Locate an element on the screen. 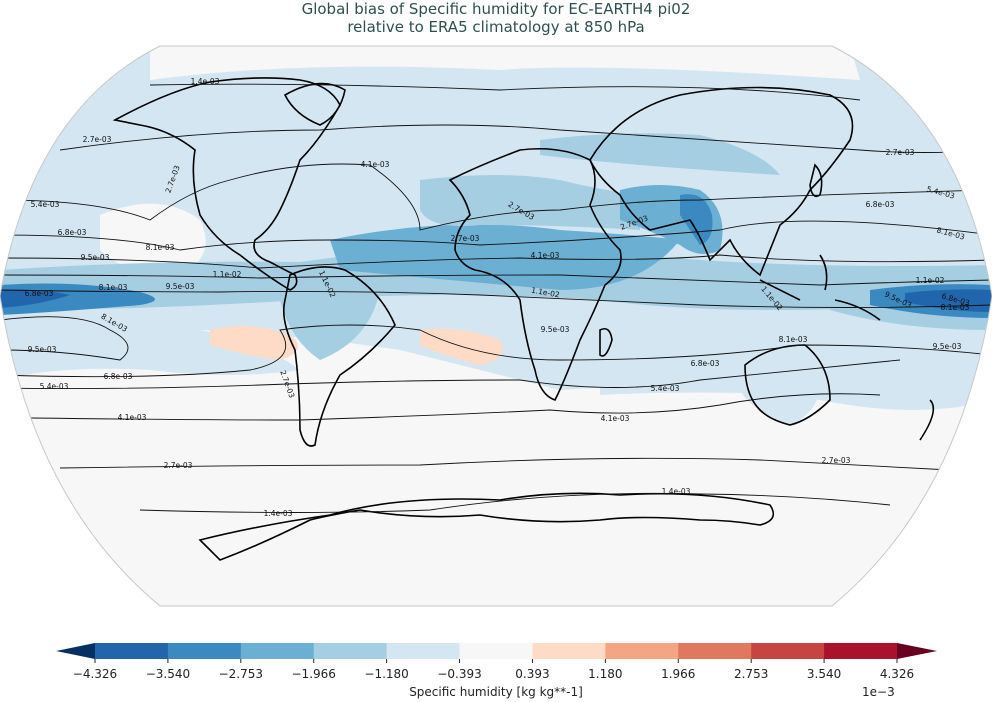  colorbar-tick-label: 0.393 is located at coordinates (532, 674).